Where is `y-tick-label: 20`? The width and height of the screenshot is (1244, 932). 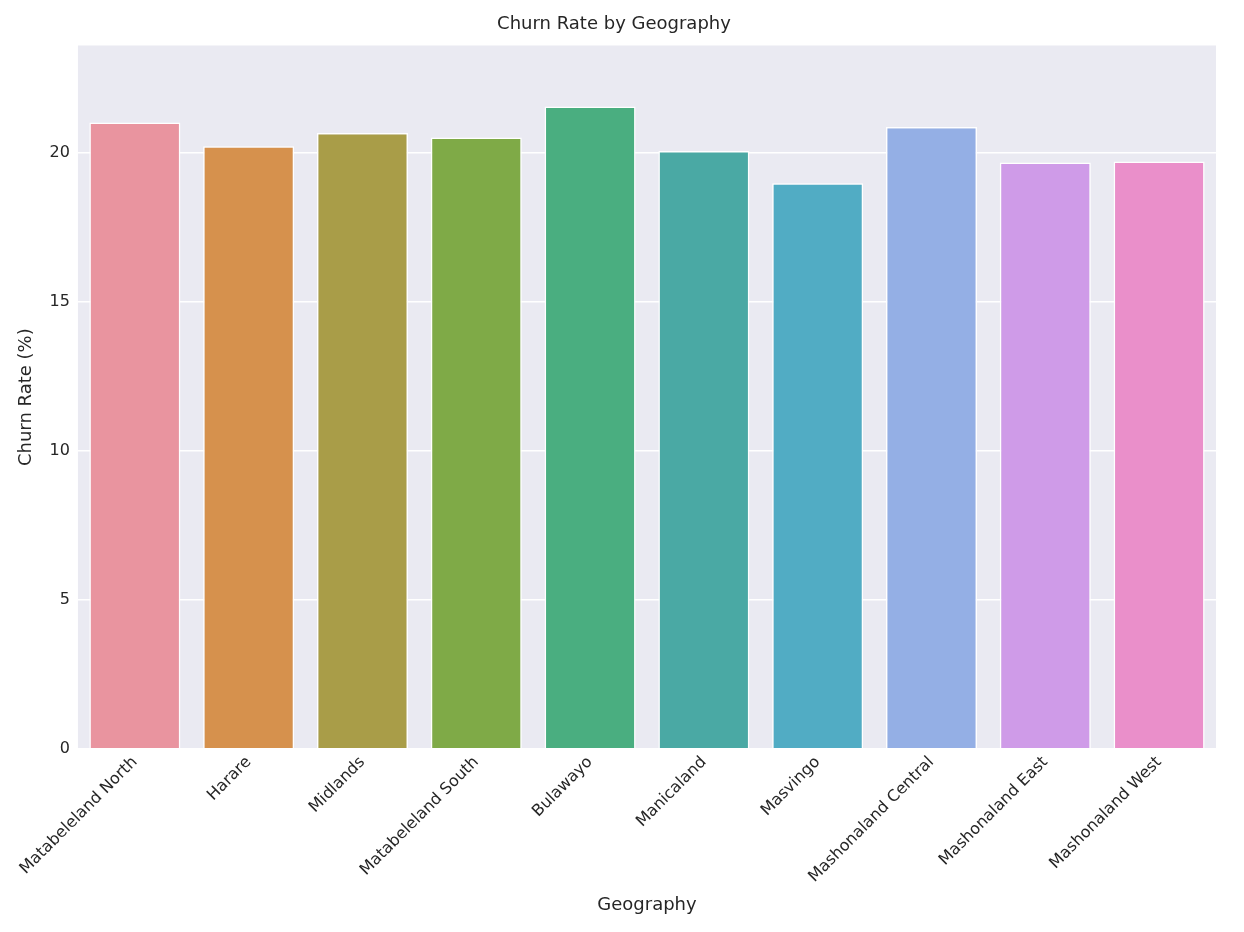
y-tick-label: 20 is located at coordinates (59, 152).